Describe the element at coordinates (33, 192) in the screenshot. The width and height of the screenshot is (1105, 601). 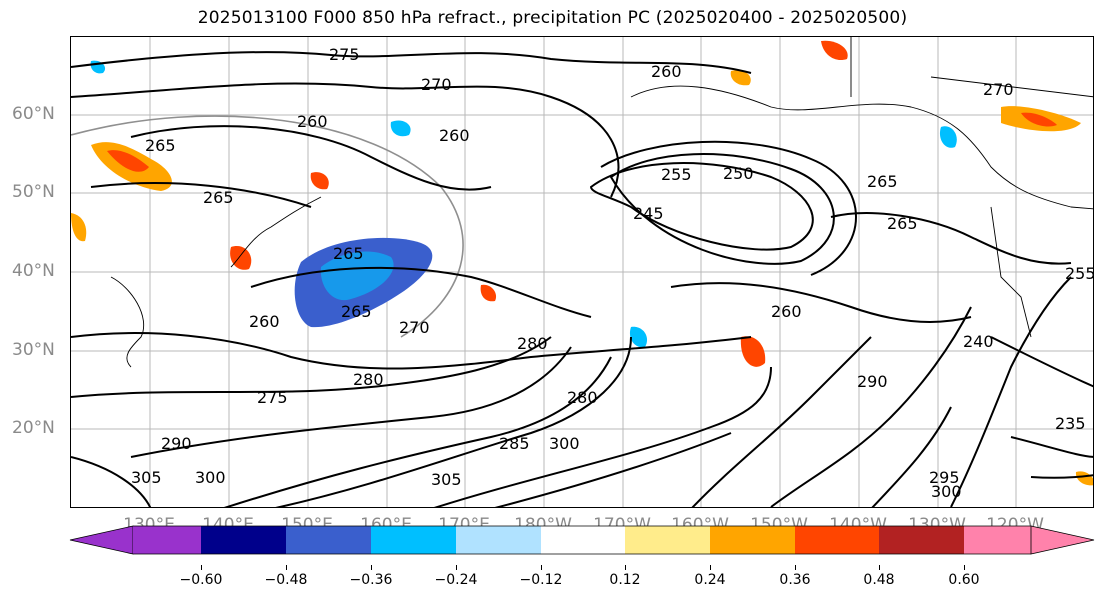
I see `lat-label-50n: 50°N` at that location.